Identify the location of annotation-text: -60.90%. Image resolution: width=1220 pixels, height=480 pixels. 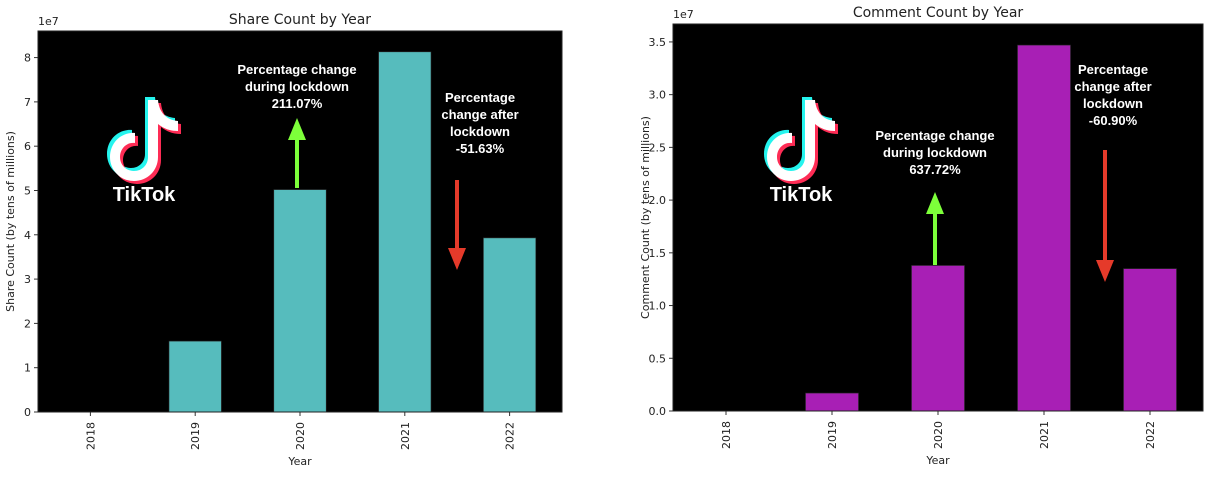
(1113, 120).